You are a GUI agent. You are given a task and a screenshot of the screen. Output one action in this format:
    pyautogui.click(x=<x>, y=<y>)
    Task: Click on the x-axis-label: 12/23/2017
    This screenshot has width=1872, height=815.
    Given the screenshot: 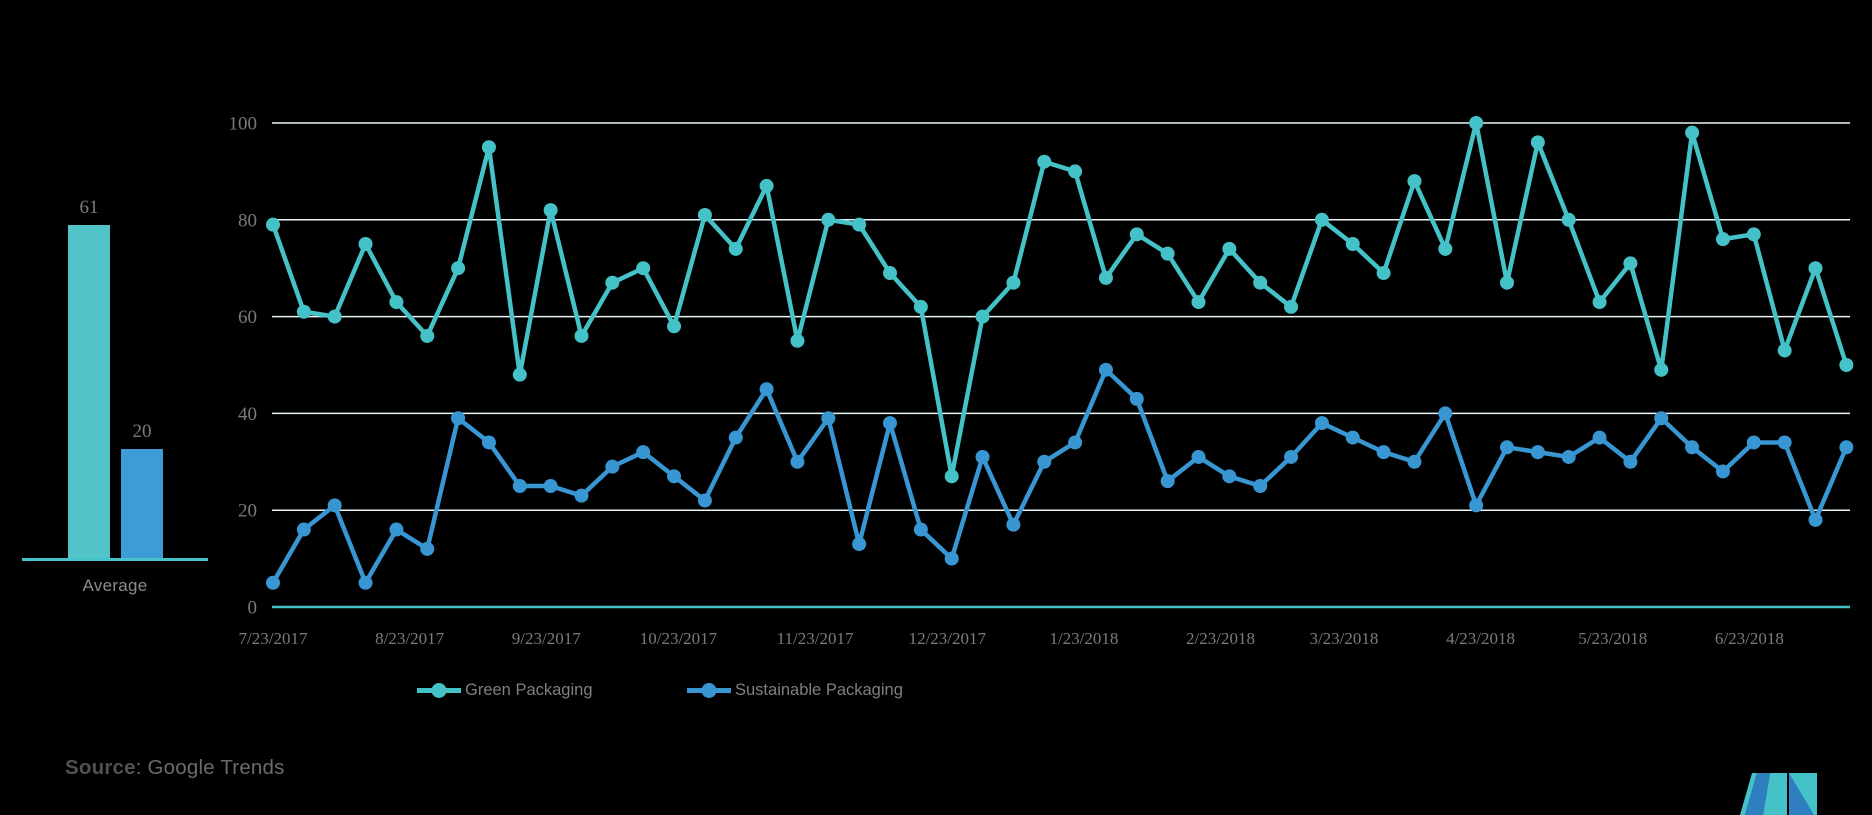 What is the action you would take?
    pyautogui.click(x=948, y=638)
    